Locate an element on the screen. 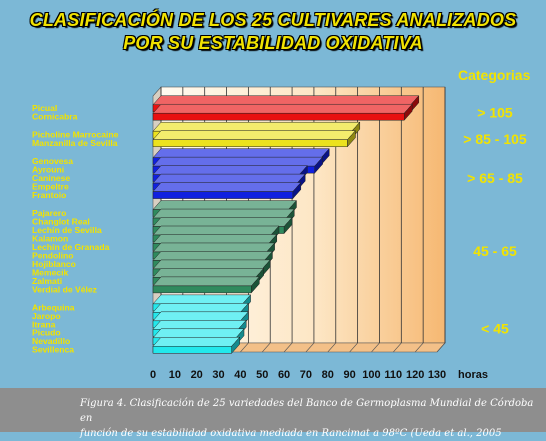  x-tick-label: 100 is located at coordinates (371, 375).